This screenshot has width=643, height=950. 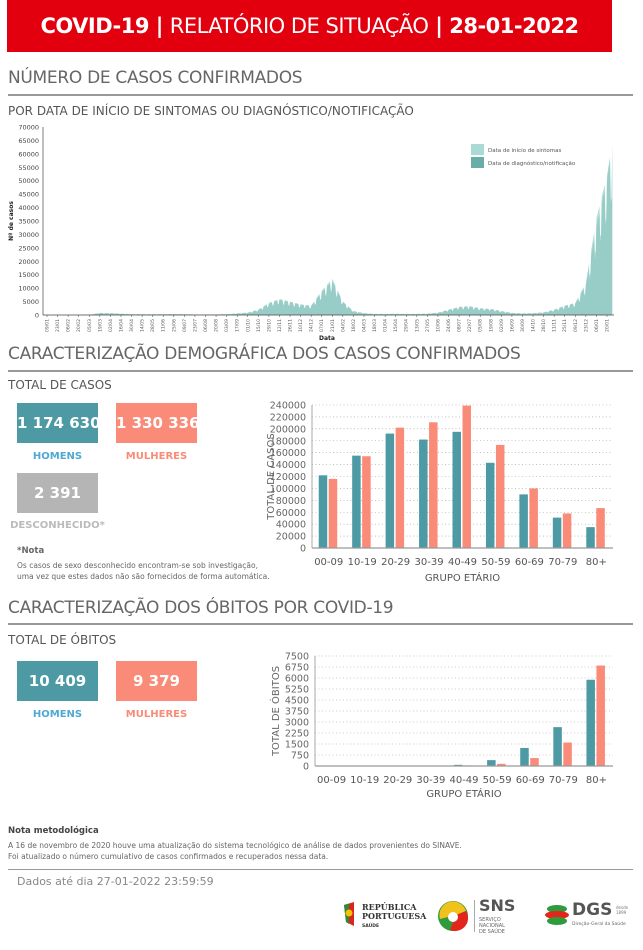 I want to click on x-tick-label: 06/01, so click(x=597, y=325).